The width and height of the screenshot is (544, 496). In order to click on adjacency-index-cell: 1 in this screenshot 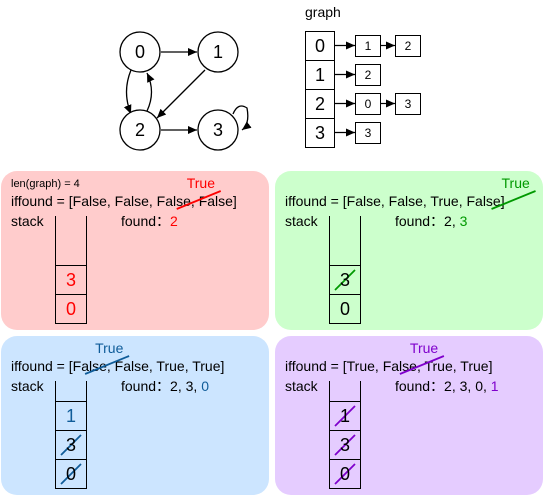, I will do `click(320, 75)`.